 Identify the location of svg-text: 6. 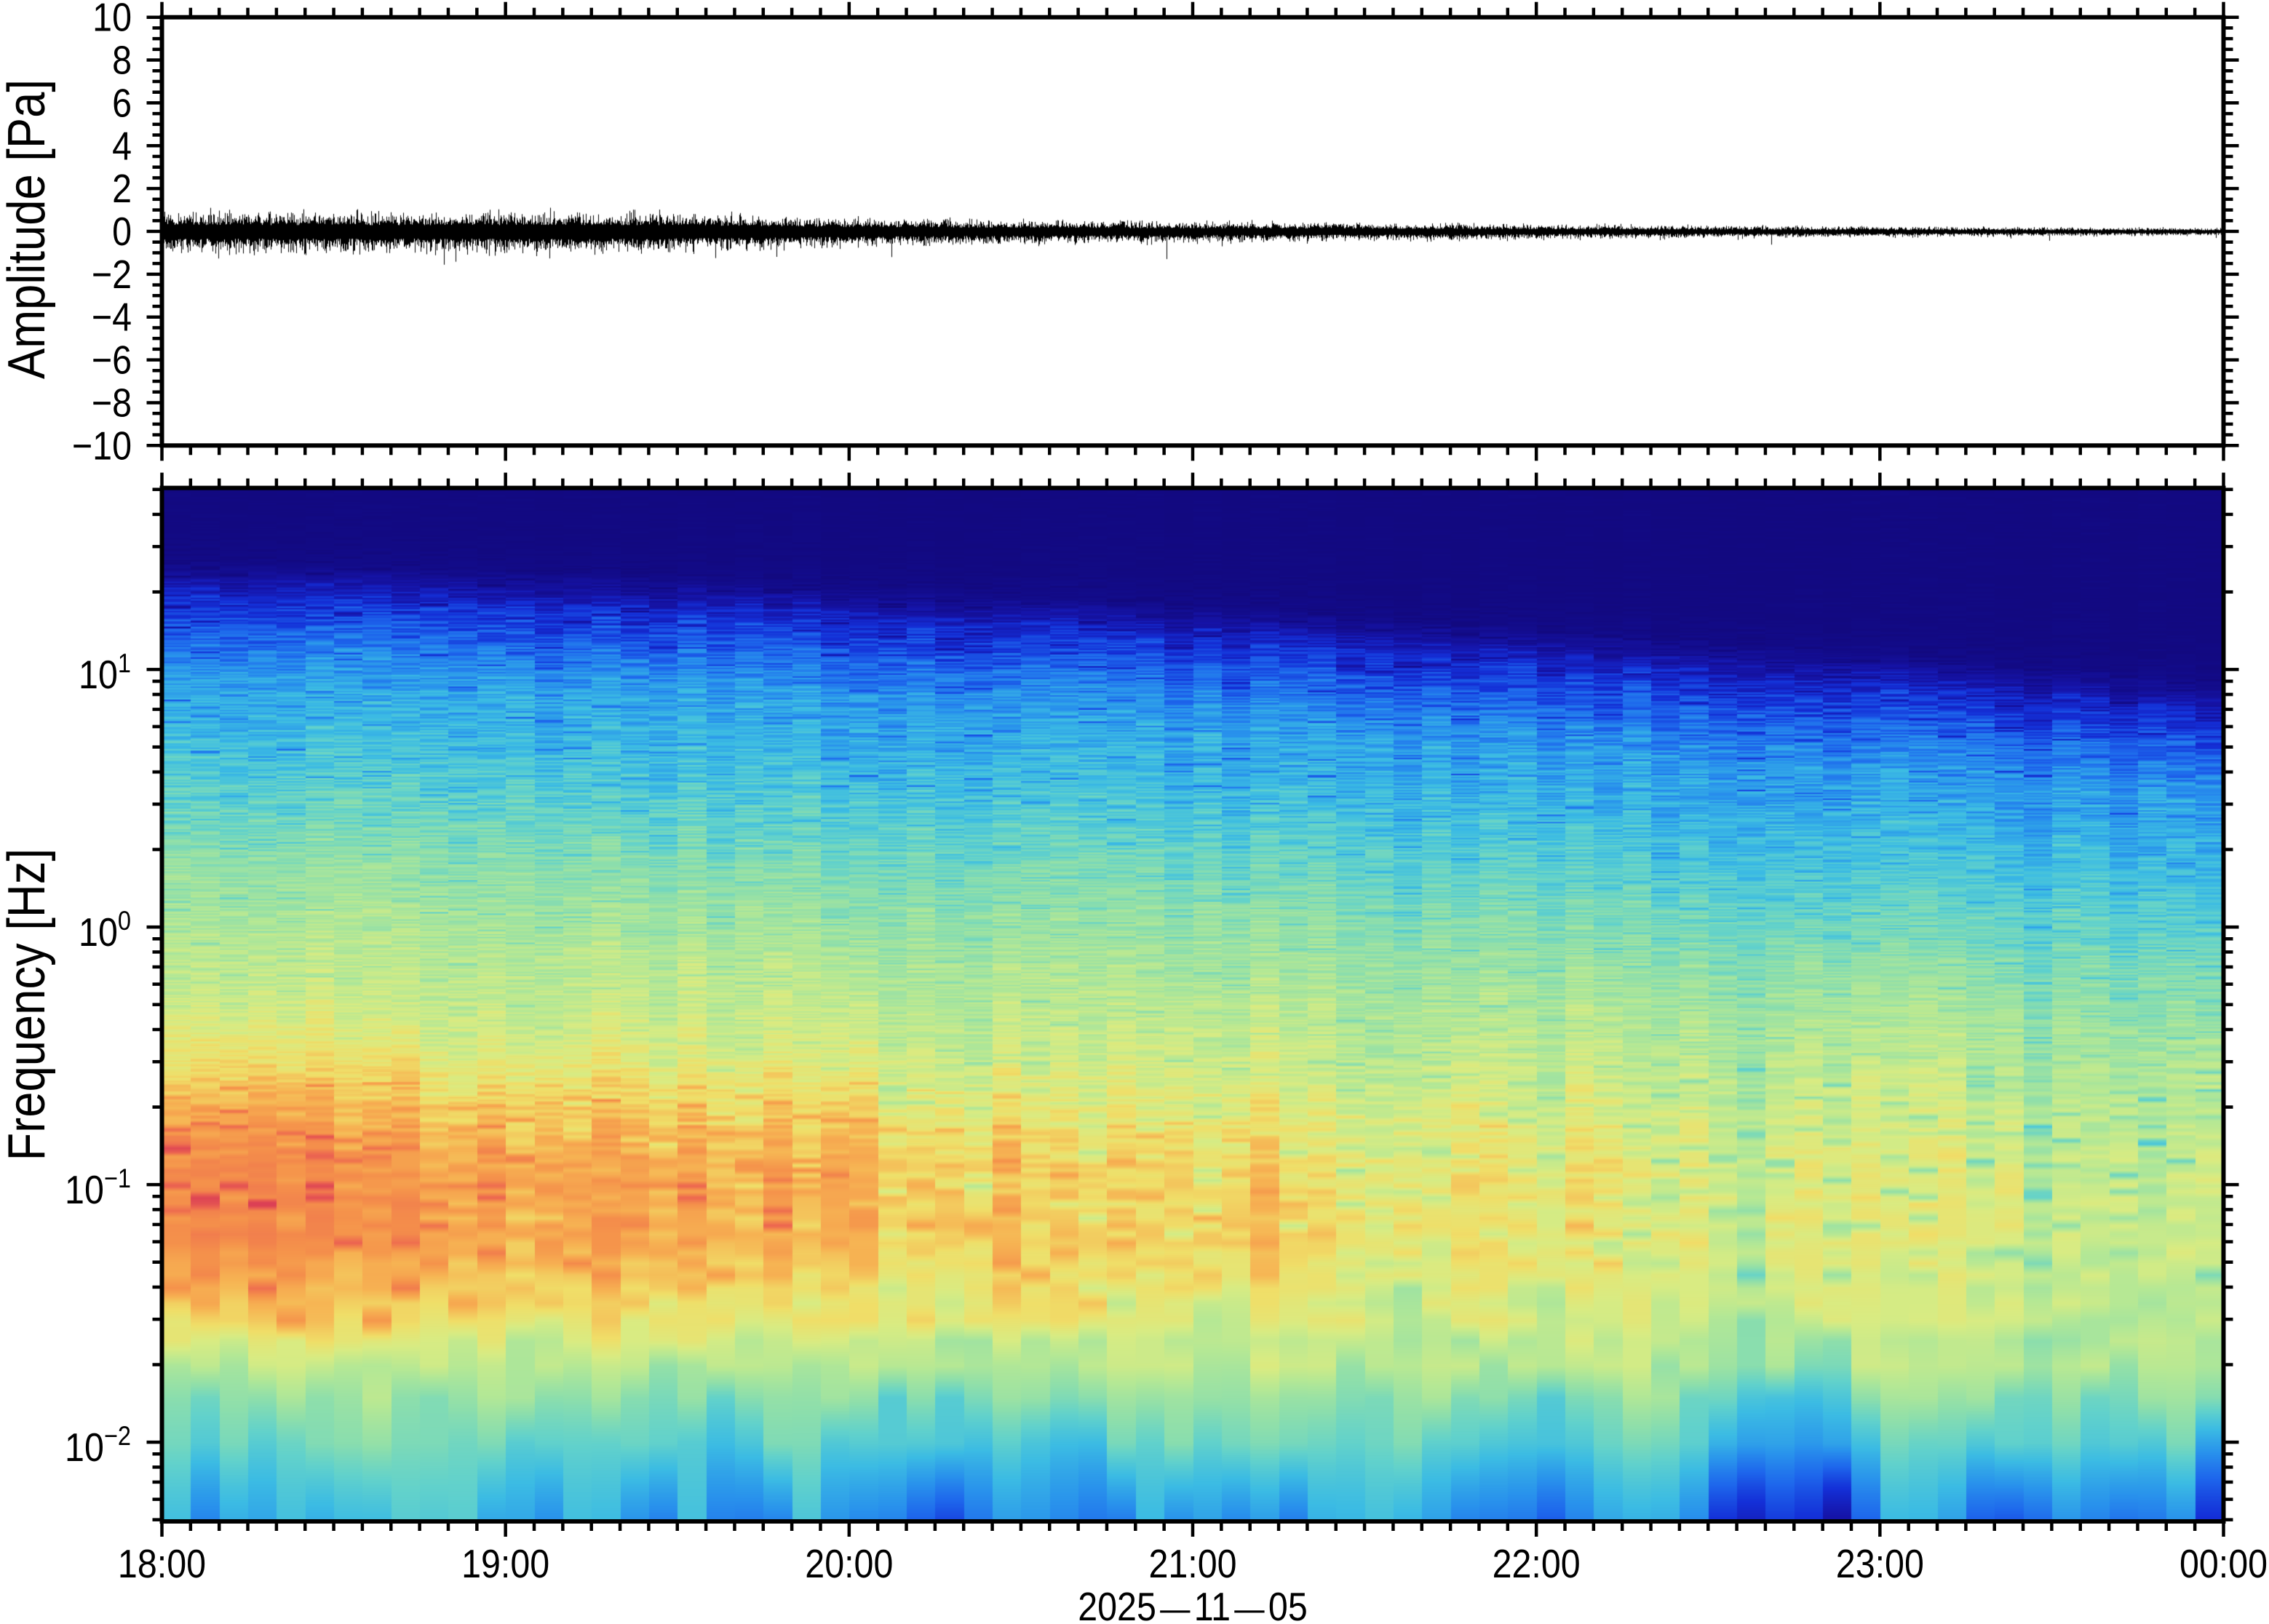
(122, 103).